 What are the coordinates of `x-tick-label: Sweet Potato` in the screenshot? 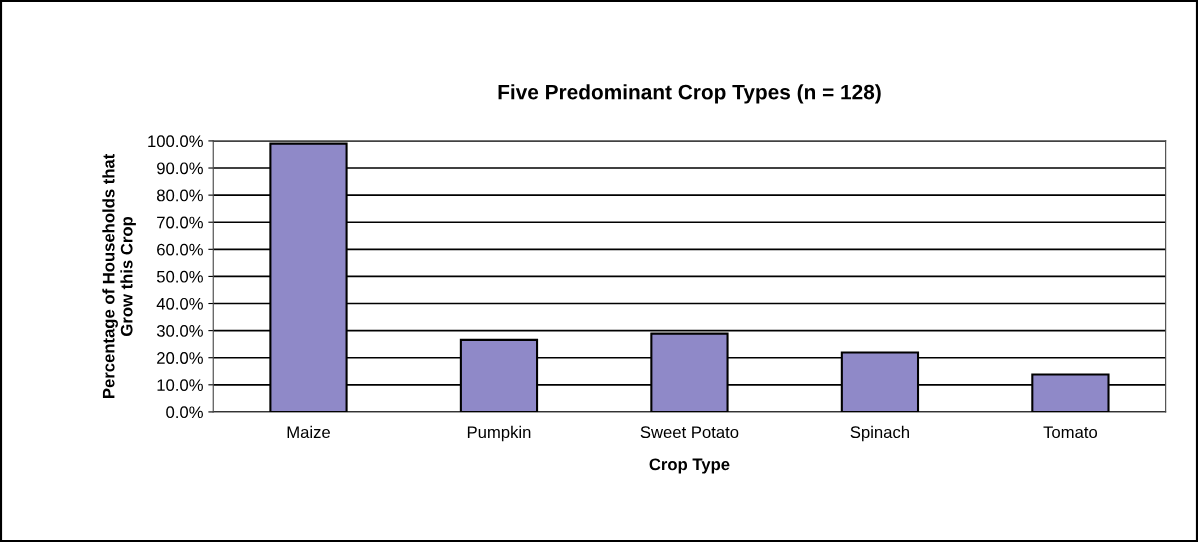 It's located at (689, 432).